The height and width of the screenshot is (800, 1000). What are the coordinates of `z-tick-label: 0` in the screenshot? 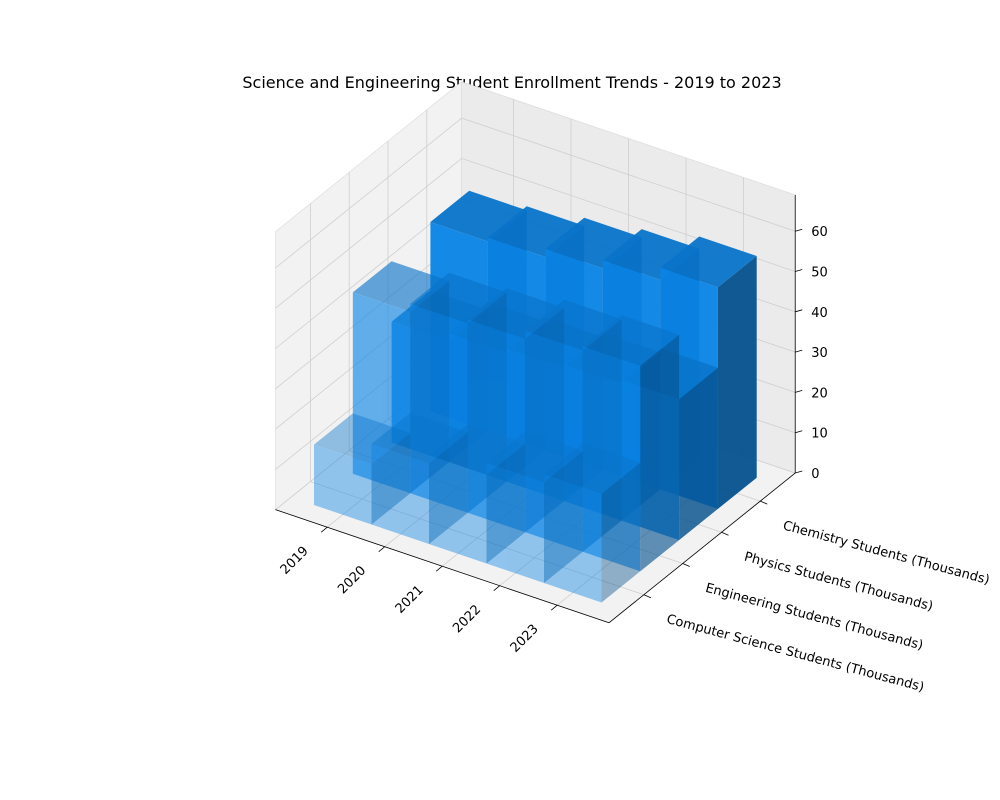 It's located at (815, 474).